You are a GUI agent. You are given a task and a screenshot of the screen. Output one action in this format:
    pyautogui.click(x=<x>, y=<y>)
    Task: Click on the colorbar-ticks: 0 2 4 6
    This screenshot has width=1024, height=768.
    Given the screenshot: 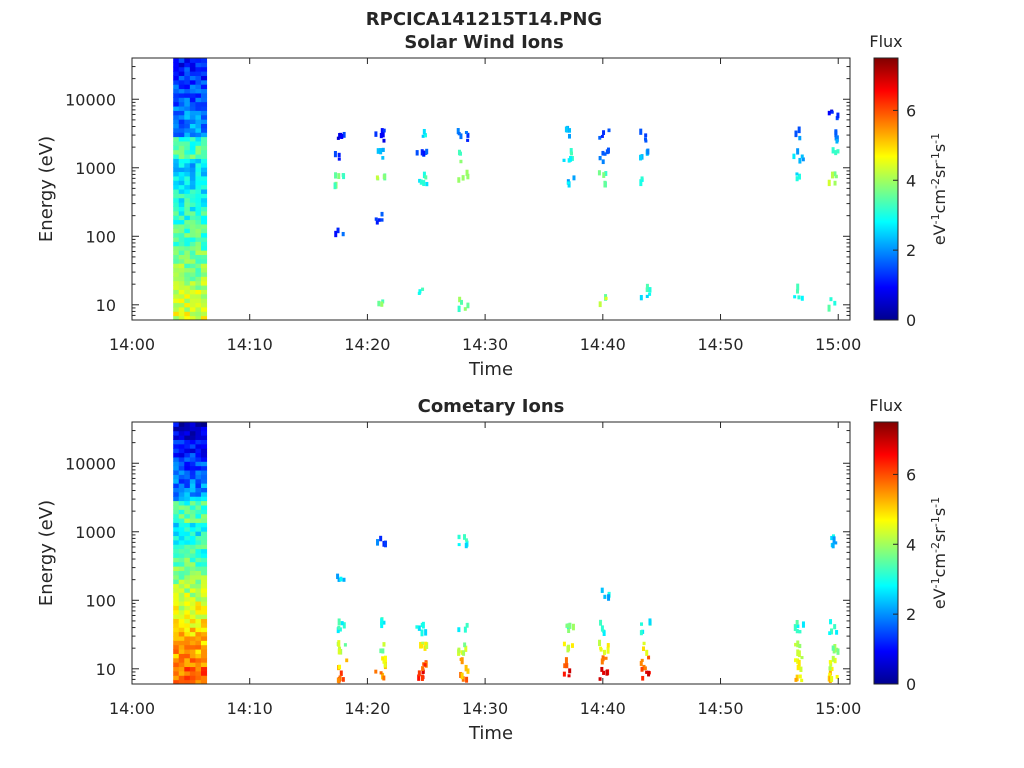 What is the action you would take?
    pyautogui.click(x=904, y=579)
    